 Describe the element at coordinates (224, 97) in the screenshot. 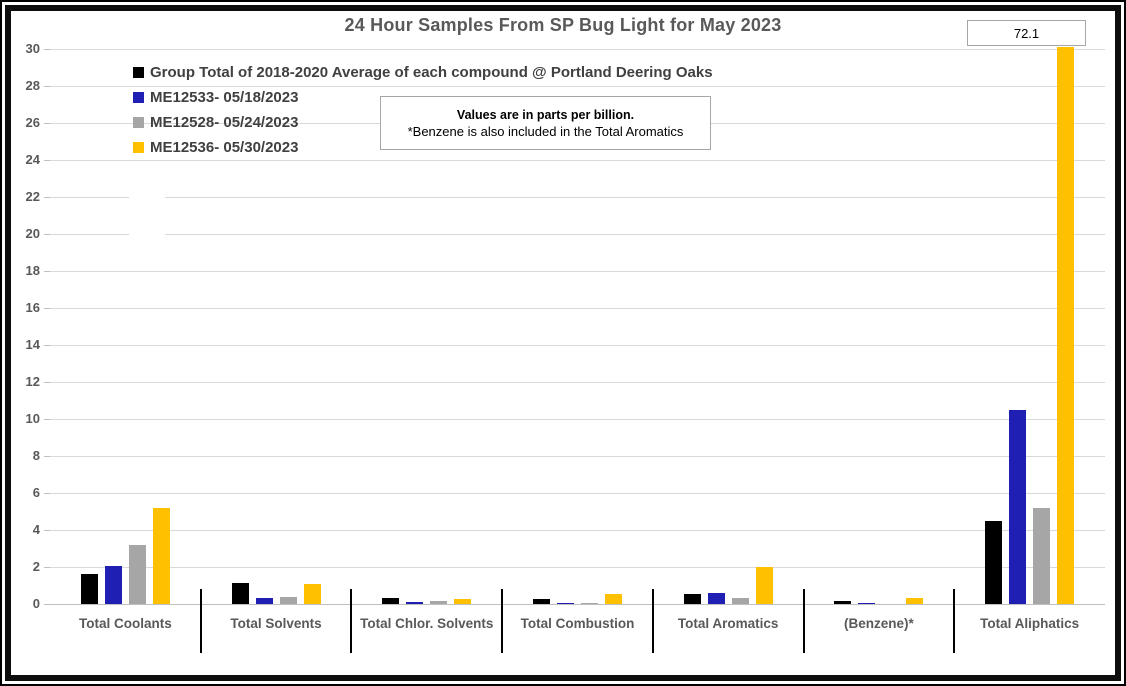

I see `legend-label: ME12533- 05/18/2023` at that location.